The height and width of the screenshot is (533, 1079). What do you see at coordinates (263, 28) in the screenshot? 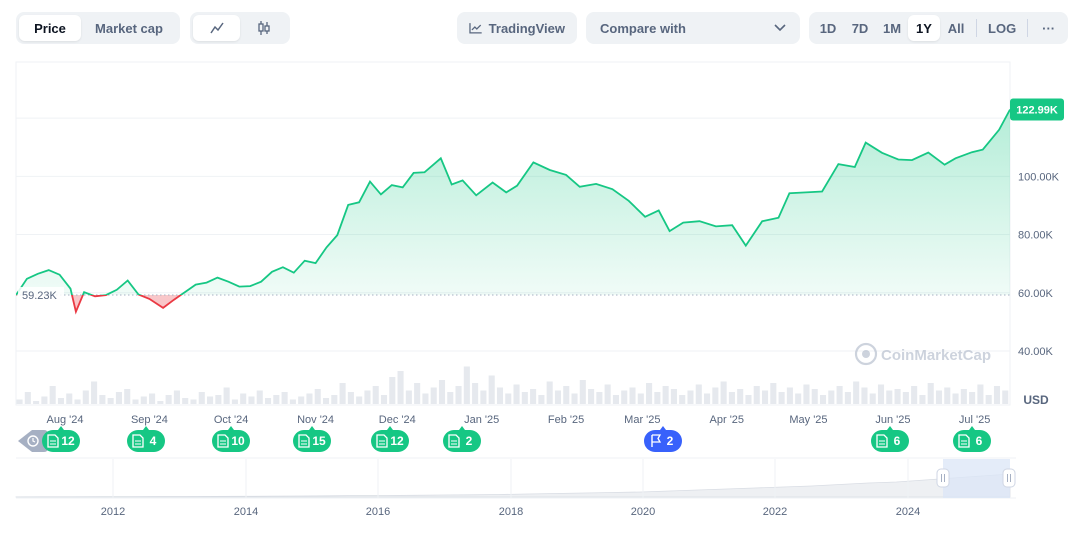
I see `candlestick-chart-button` at bounding box center [263, 28].